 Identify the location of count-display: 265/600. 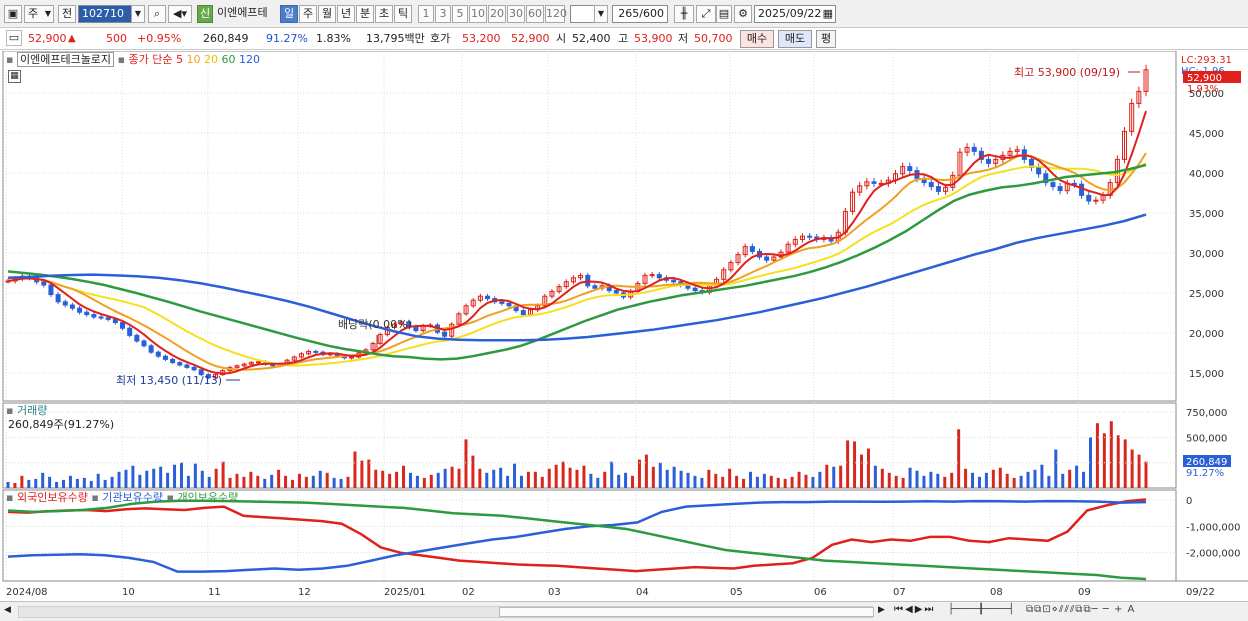
(640, 14).